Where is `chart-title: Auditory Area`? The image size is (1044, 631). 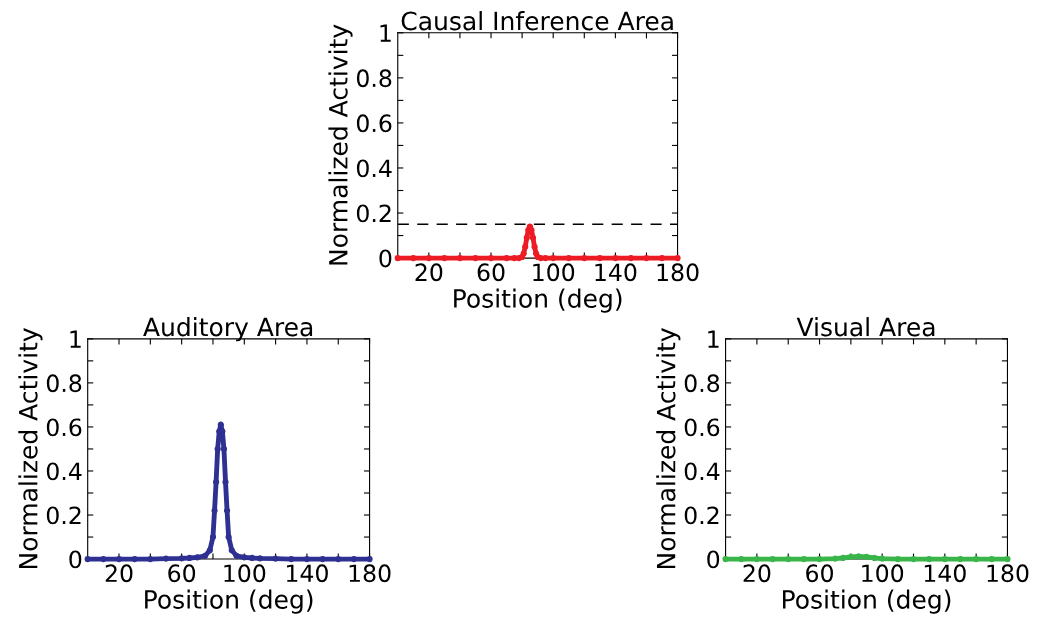
chart-title: Auditory Area is located at coordinates (228, 329).